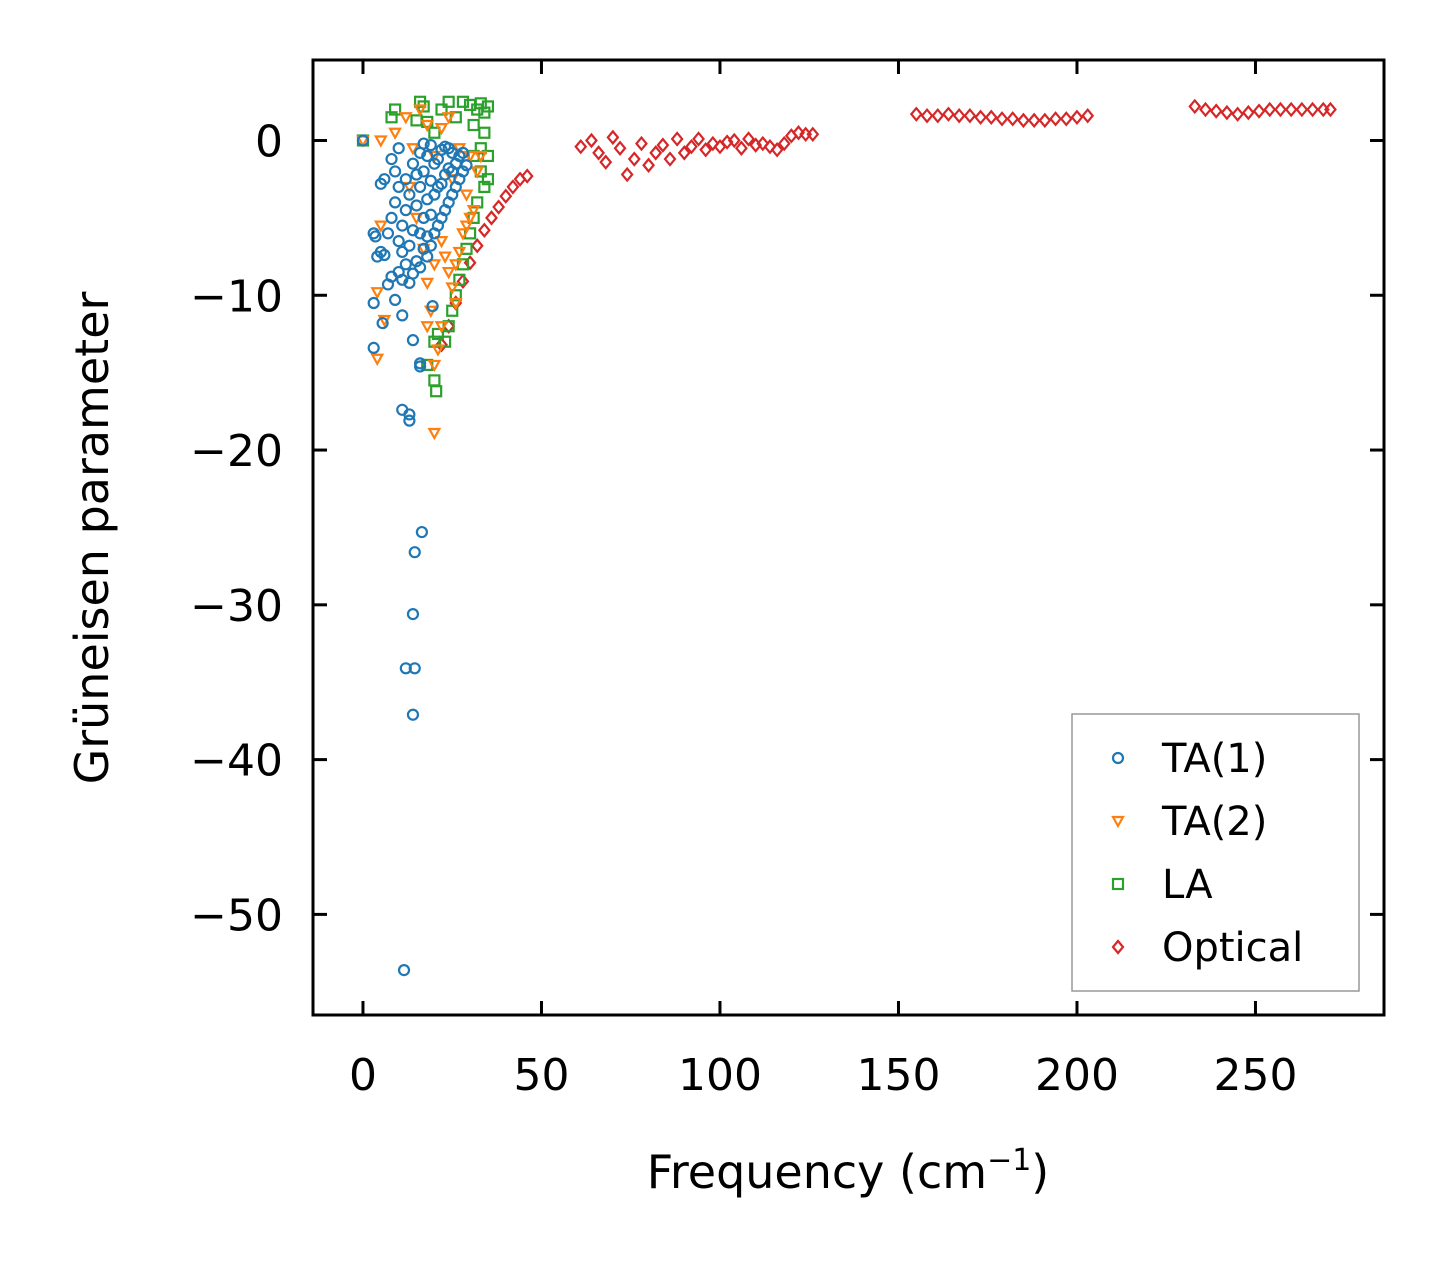  Describe the element at coordinates (363, 1075) in the screenshot. I see `x-tick-label: 0` at that location.